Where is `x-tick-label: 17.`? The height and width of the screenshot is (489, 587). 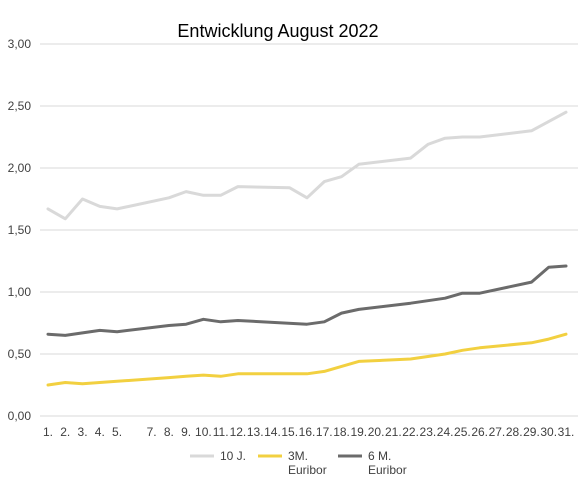 x-tick-label: 17. is located at coordinates (324, 432).